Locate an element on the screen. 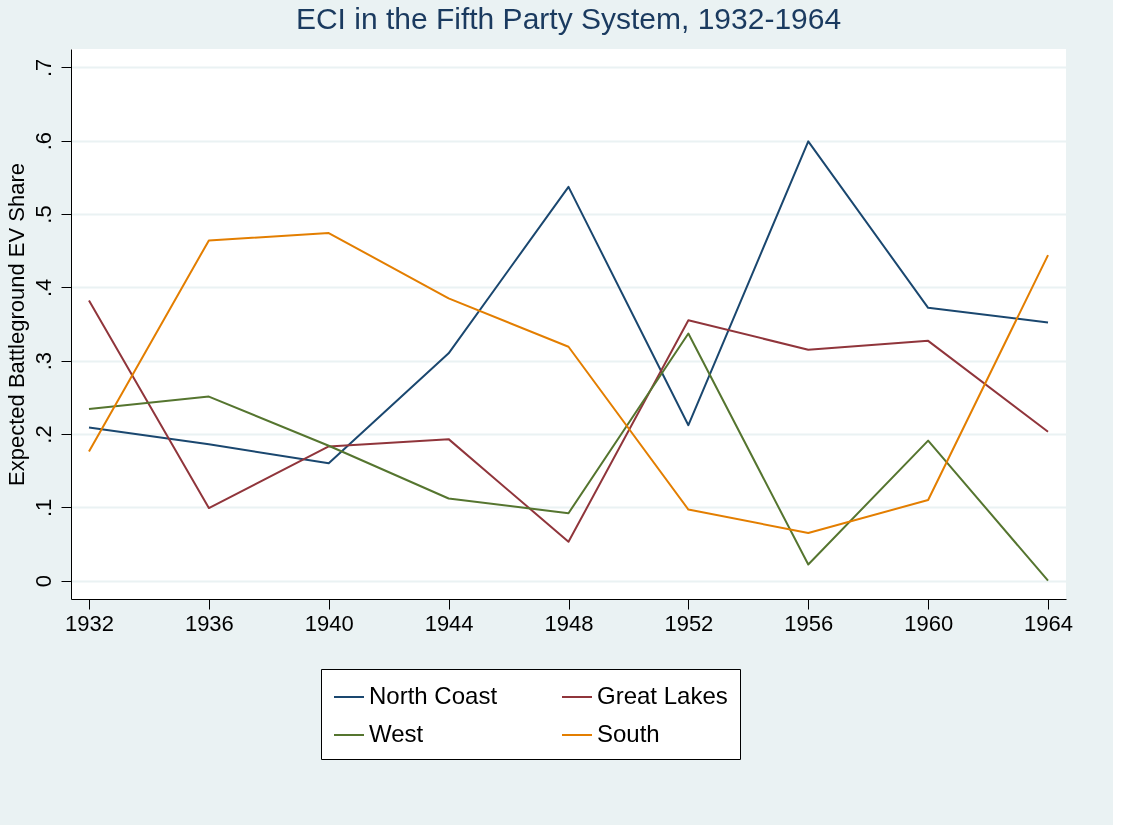  x-tick-label: 1936 is located at coordinates (209, 623).